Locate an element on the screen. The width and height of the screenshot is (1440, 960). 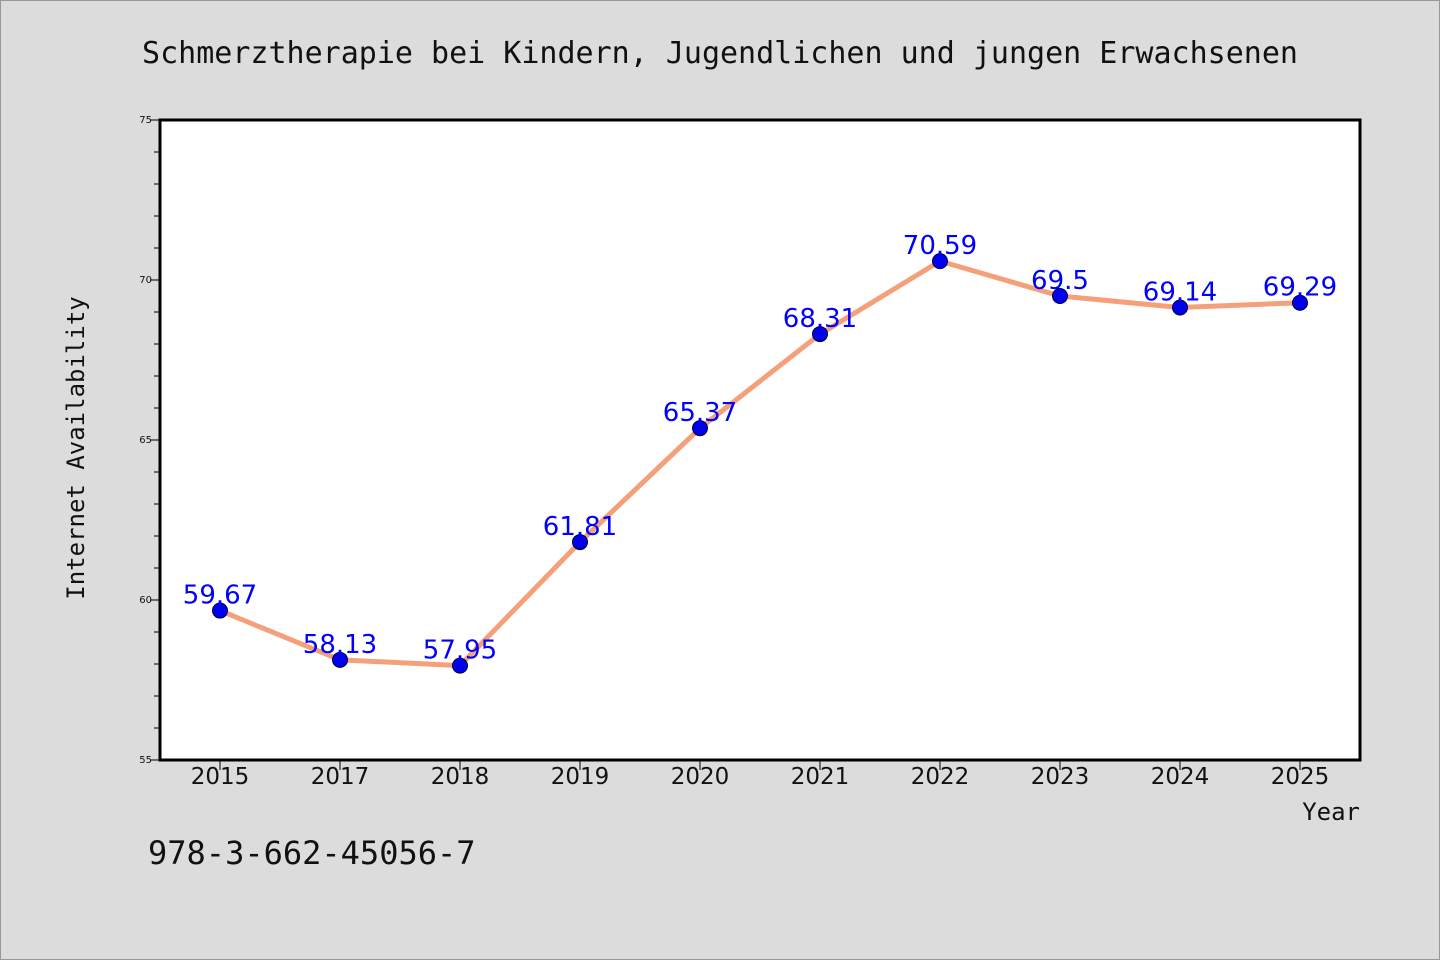
data-label: 65.37 is located at coordinates (700, 413).